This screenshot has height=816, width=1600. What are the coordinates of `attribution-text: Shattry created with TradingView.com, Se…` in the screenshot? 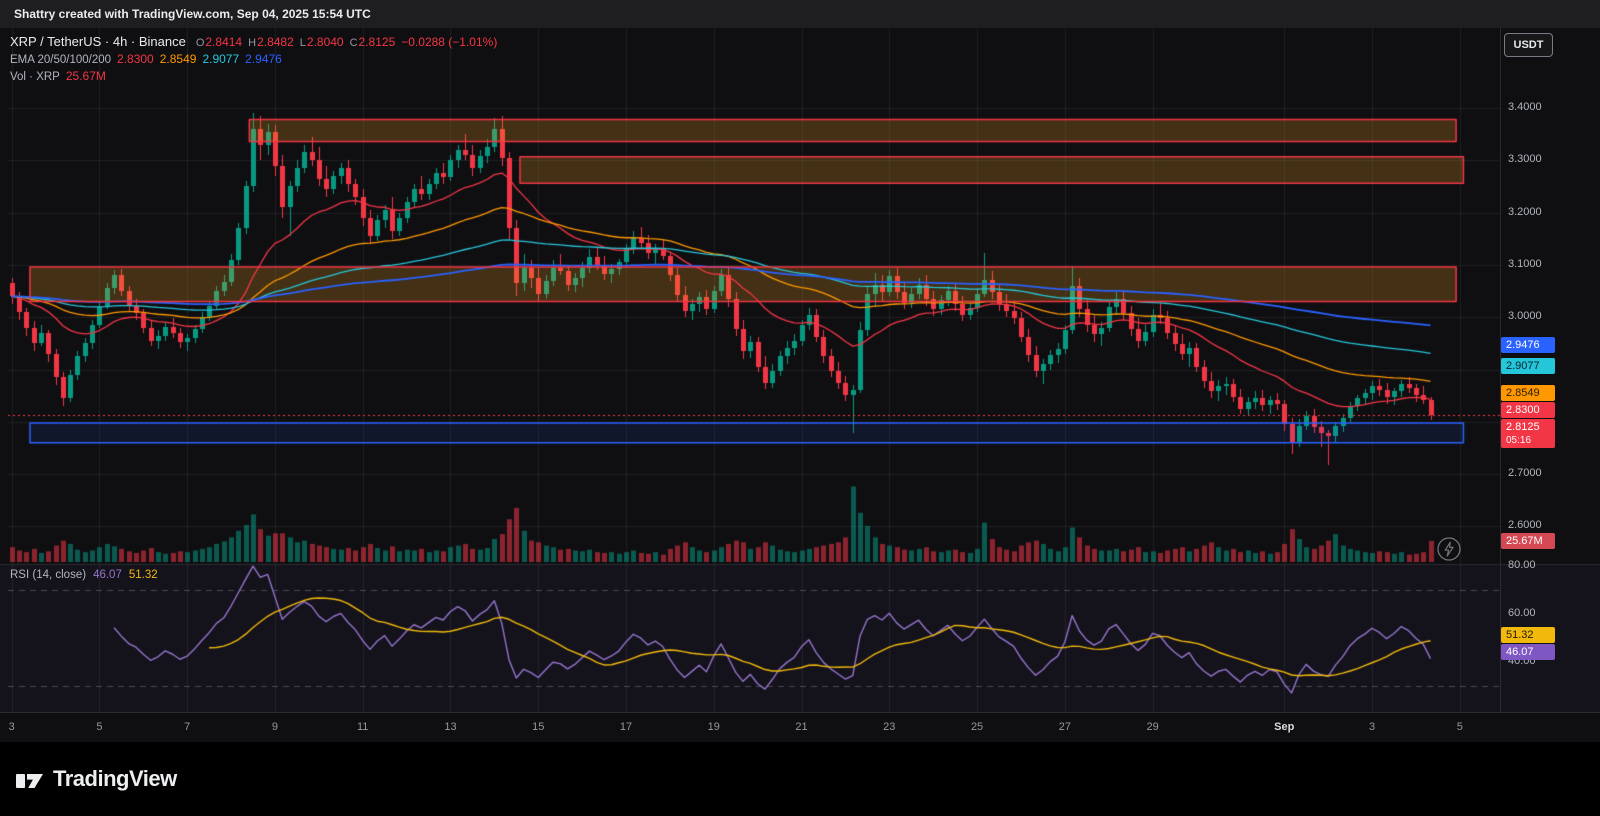 It's located at (192, 14).